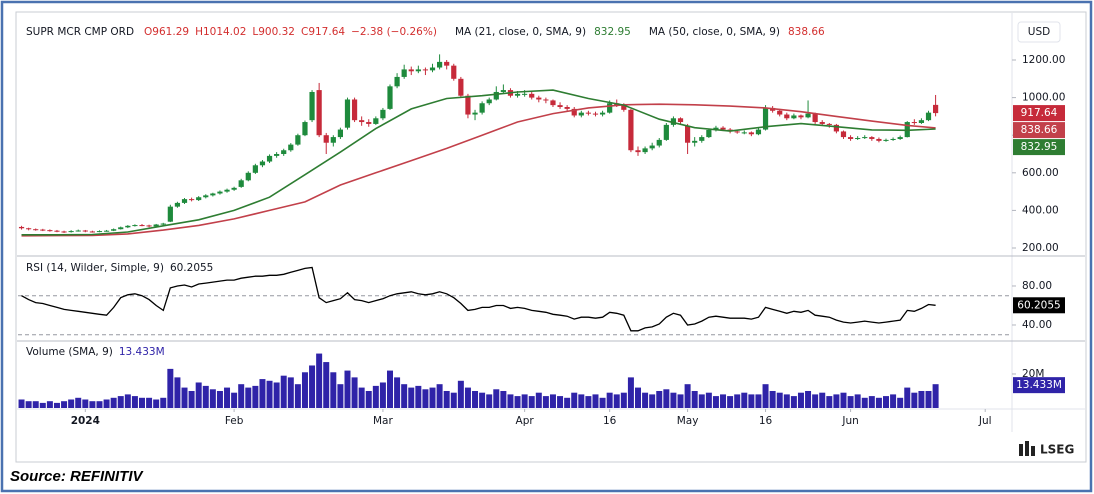  I want to click on rsi-line, so click(478, 299).